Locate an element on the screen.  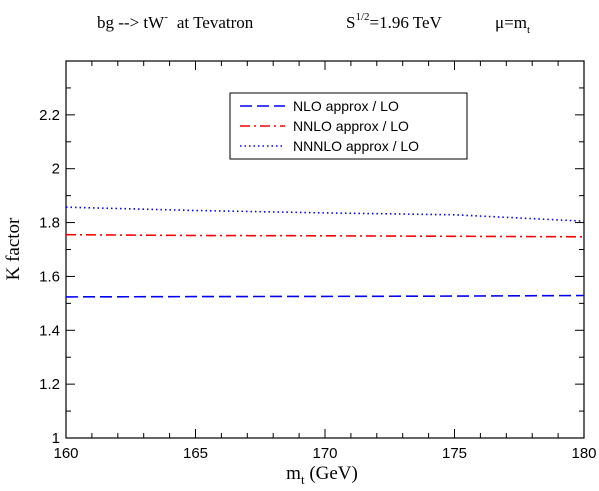
legend-label: NLO approx / LO is located at coordinates (346, 106).